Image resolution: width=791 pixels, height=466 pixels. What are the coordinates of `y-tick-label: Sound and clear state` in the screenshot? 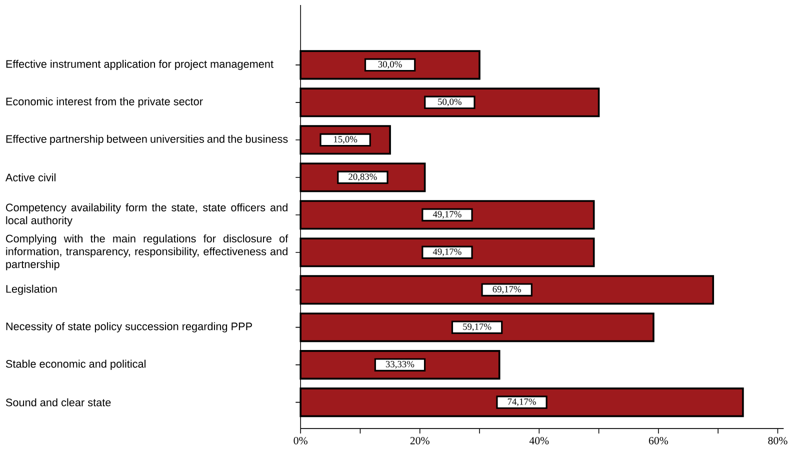 It's located at (58, 402).